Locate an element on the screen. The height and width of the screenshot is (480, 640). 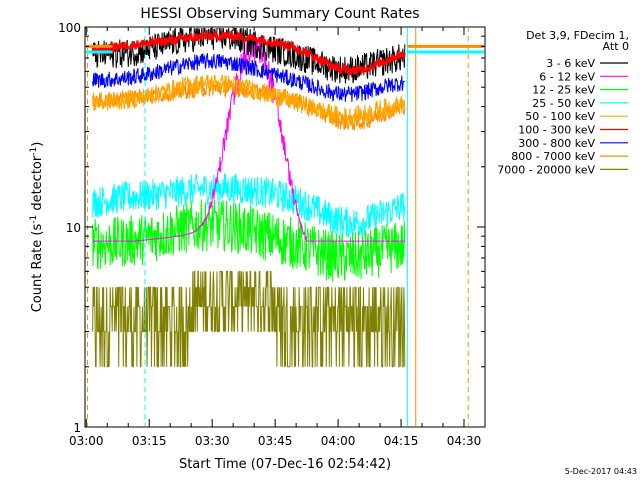
legend-label-1: 6 - 12 keV is located at coordinates (567, 76).